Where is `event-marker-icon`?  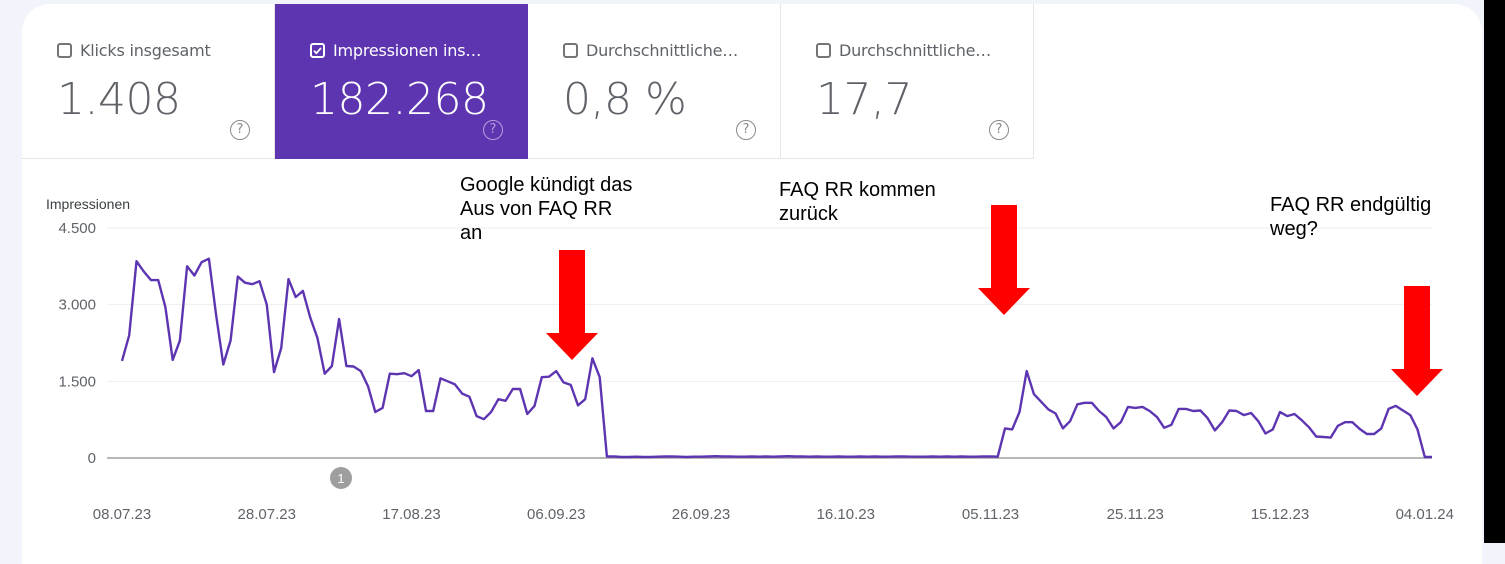 event-marker-icon is located at coordinates (341, 478).